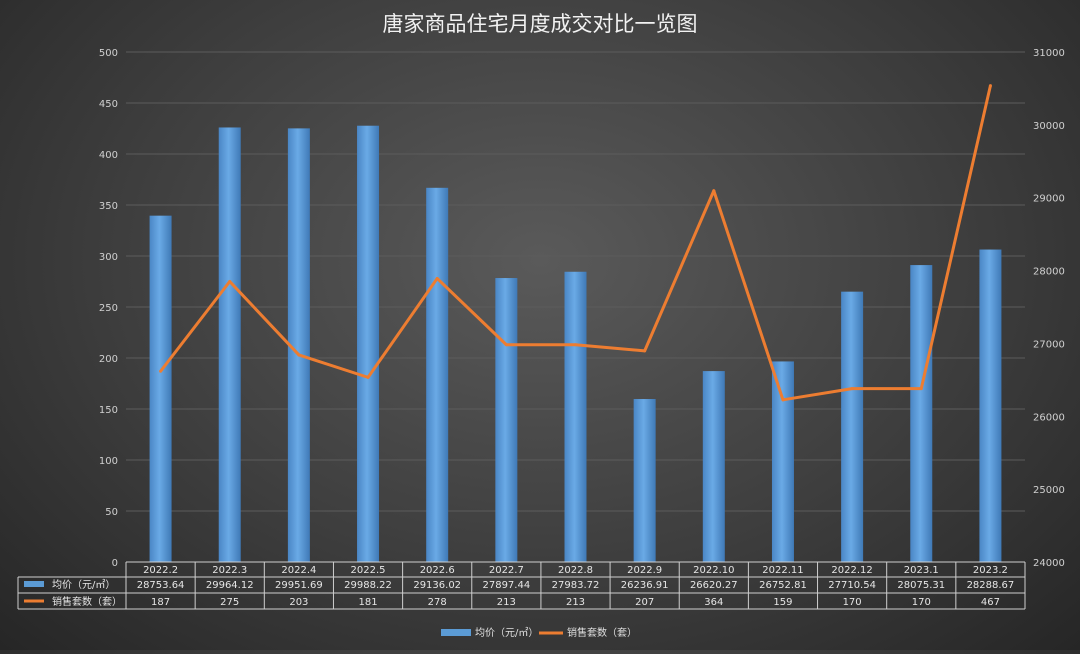 The image size is (1080, 654). What do you see at coordinates (644, 602) in the screenshot?
I see `data-label-count: 207` at bounding box center [644, 602].